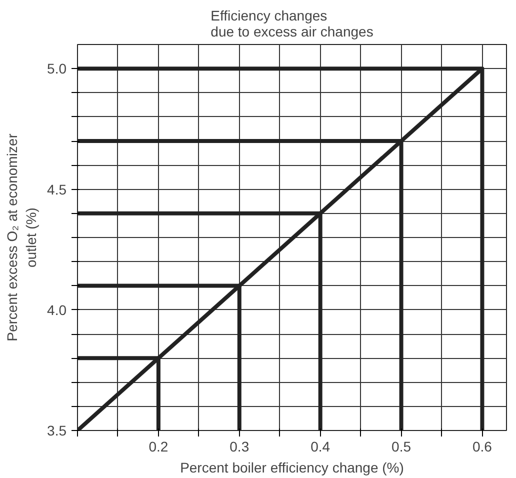 This screenshot has width=516, height=478. I want to click on y-tick-label: 4.0, so click(57, 310).